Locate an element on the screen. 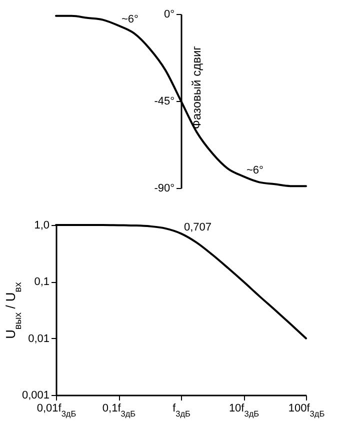 The width and height of the screenshot is (350, 429). x-tick-label: 0,1f$_{3дБ}$ is located at coordinates (119, 410).